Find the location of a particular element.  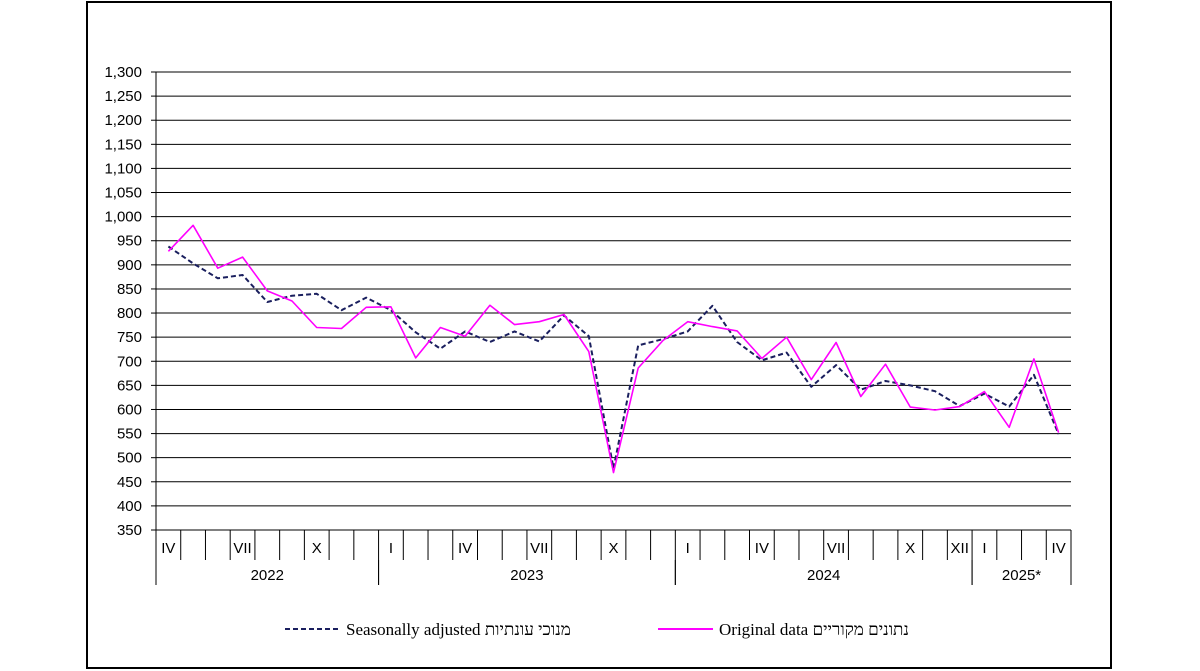

y-tick-label: 450 is located at coordinates (129, 482).